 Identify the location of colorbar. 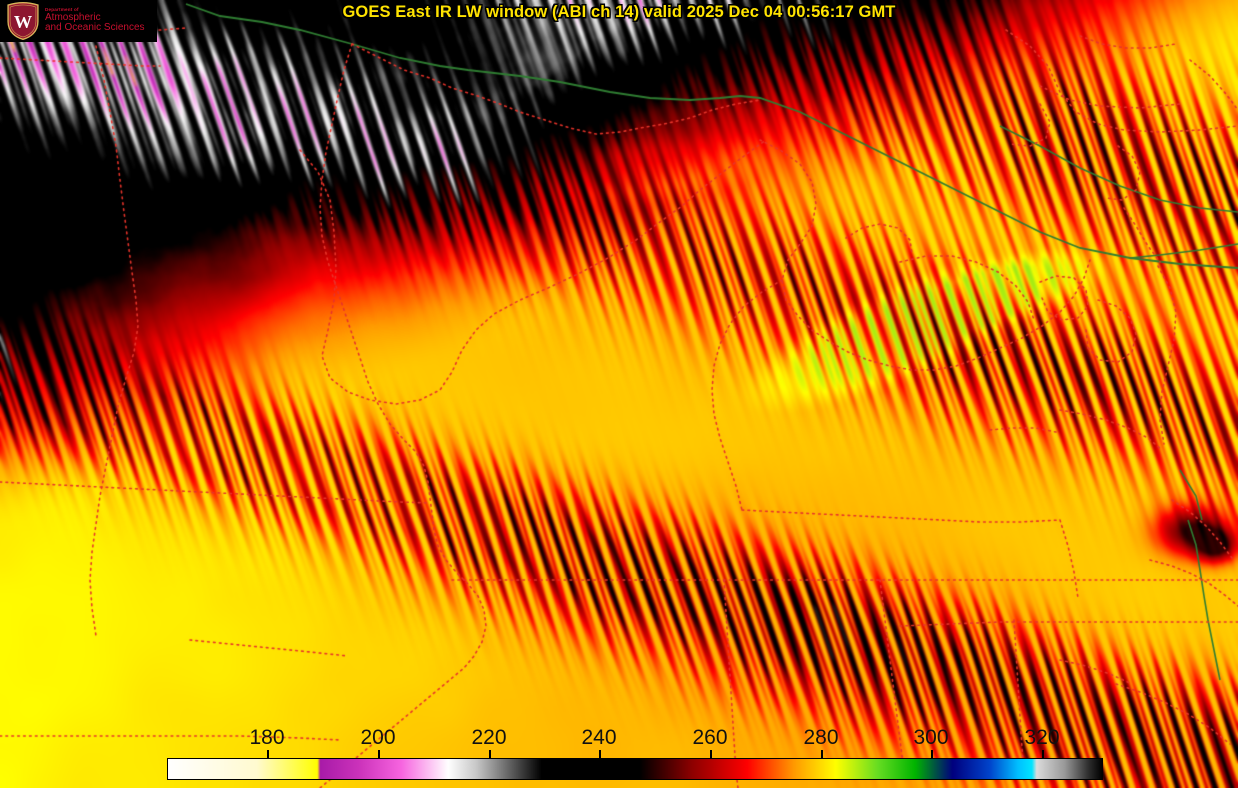
(635, 769).